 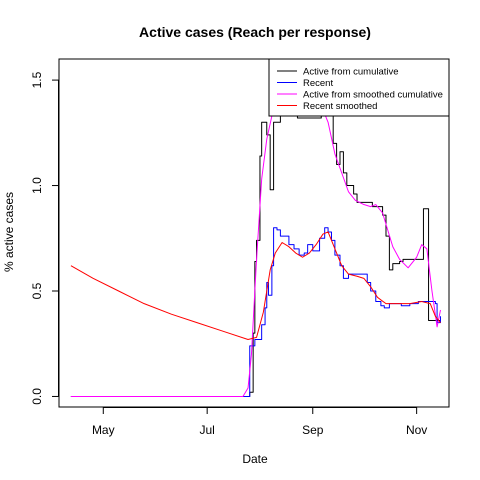 I want to click on x-tick-label: May, so click(x=103, y=430).